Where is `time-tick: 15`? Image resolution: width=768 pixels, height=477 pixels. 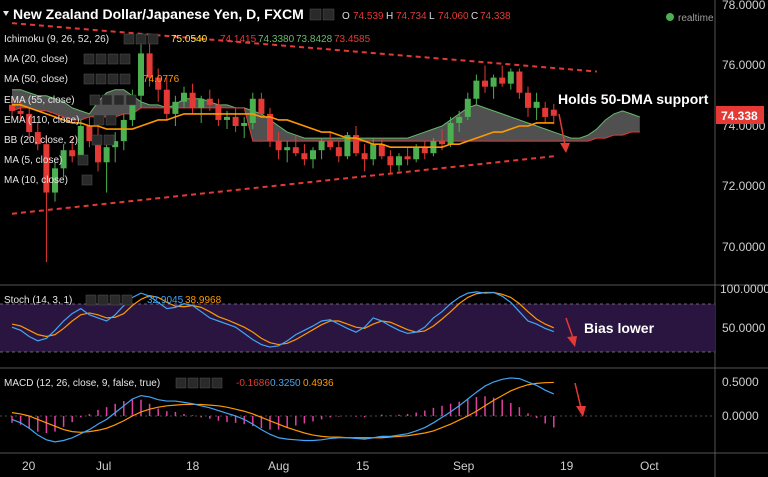 time-tick: 15 is located at coordinates (363, 466).